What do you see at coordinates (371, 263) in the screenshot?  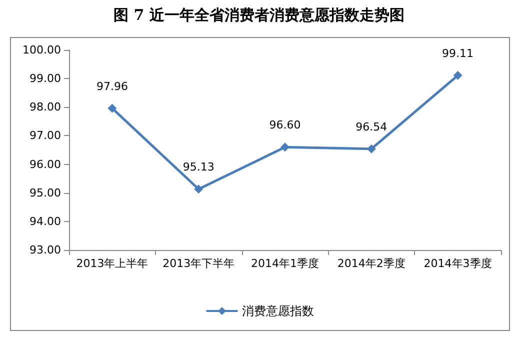 I see `x-tick-label: 2014年2季度` at bounding box center [371, 263].